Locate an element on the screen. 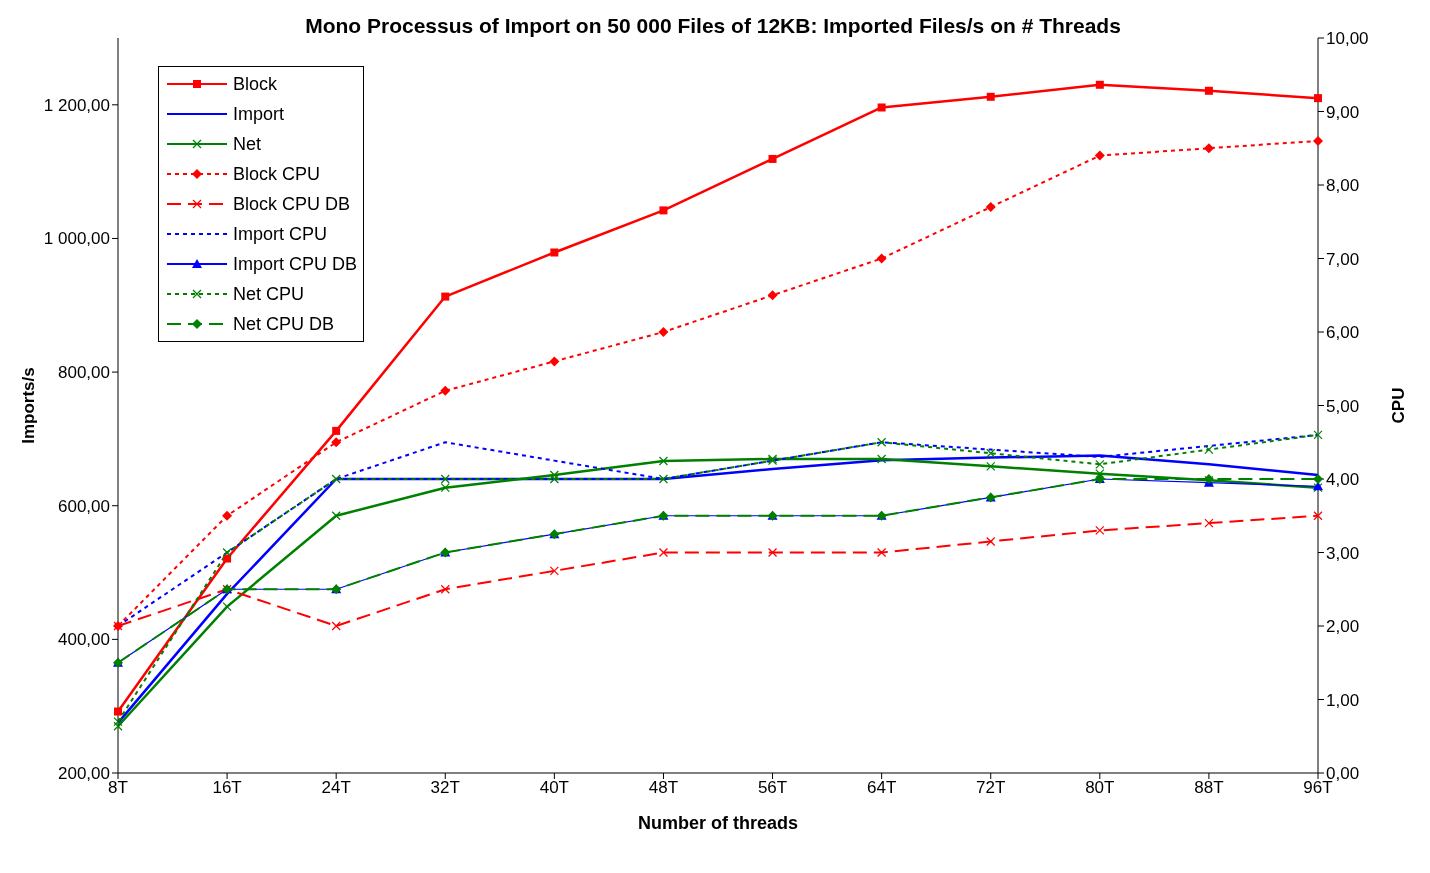 The image size is (1430, 873). x-tick-label: 80T is located at coordinates (1100, 788).